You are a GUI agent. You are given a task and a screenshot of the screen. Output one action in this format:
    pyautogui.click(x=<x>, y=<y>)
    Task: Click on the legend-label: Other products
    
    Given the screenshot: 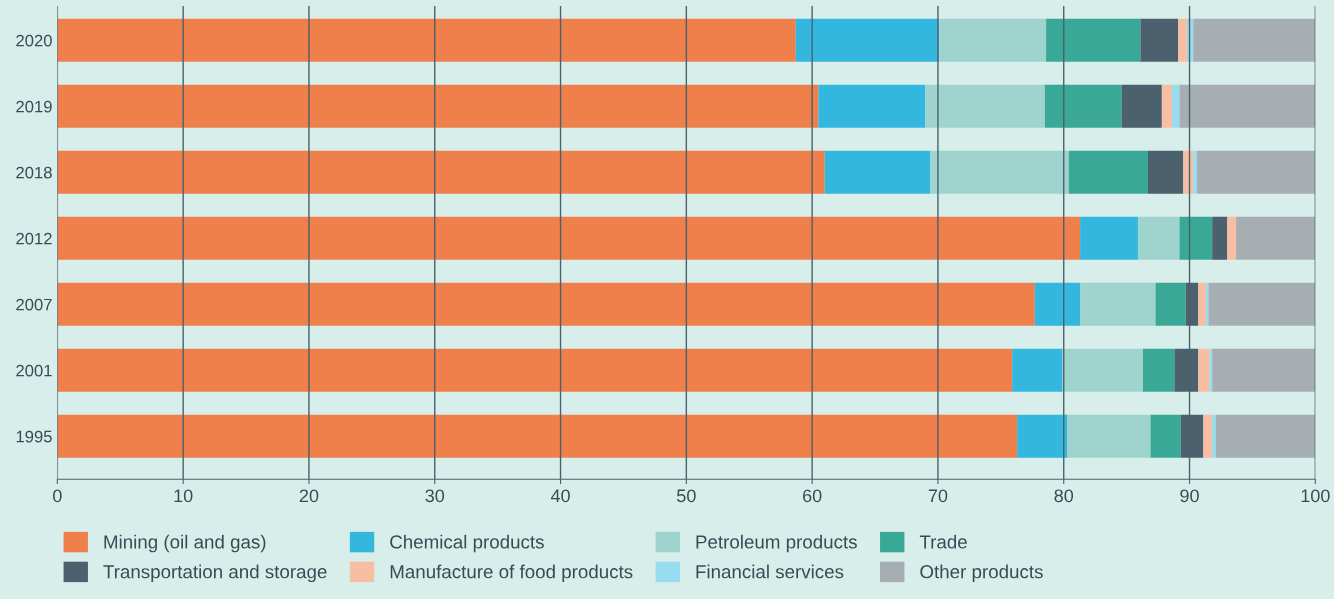 What is the action you would take?
    pyautogui.click(x=981, y=573)
    